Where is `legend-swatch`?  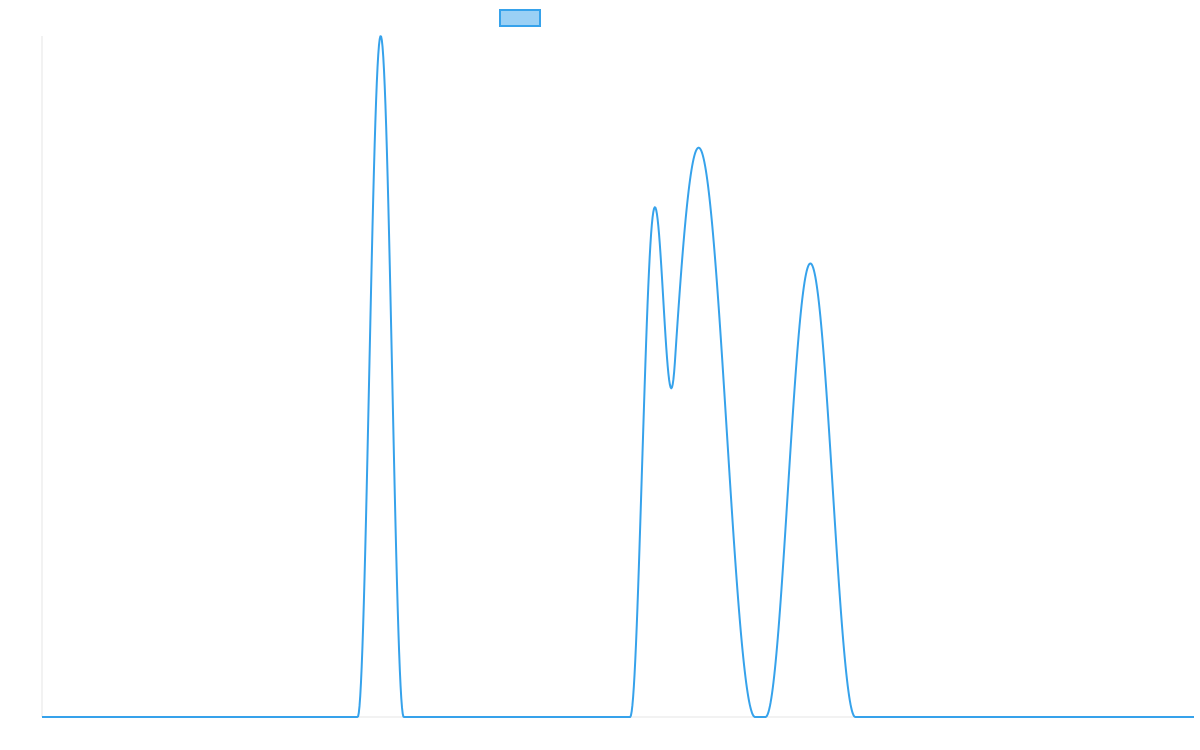
legend-swatch is located at coordinates (520, 18).